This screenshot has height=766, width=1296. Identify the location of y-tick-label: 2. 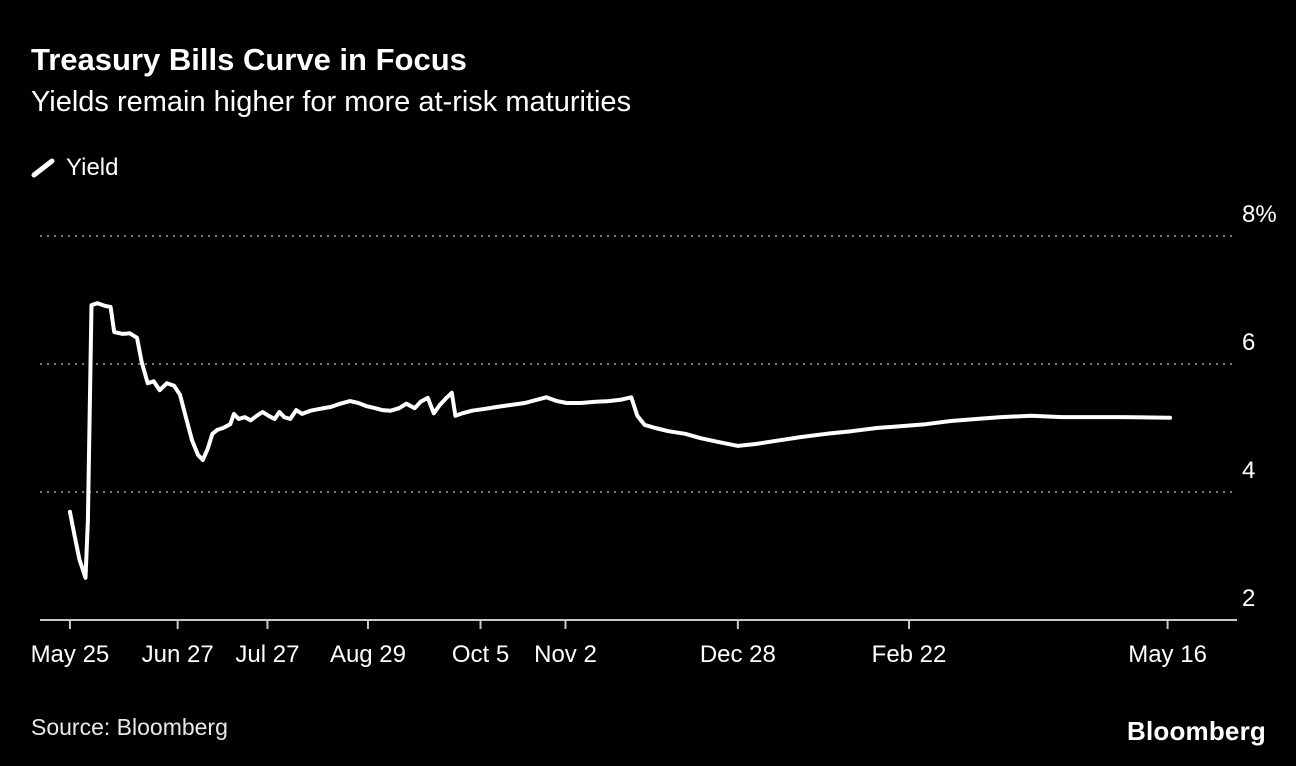
(1248, 598).